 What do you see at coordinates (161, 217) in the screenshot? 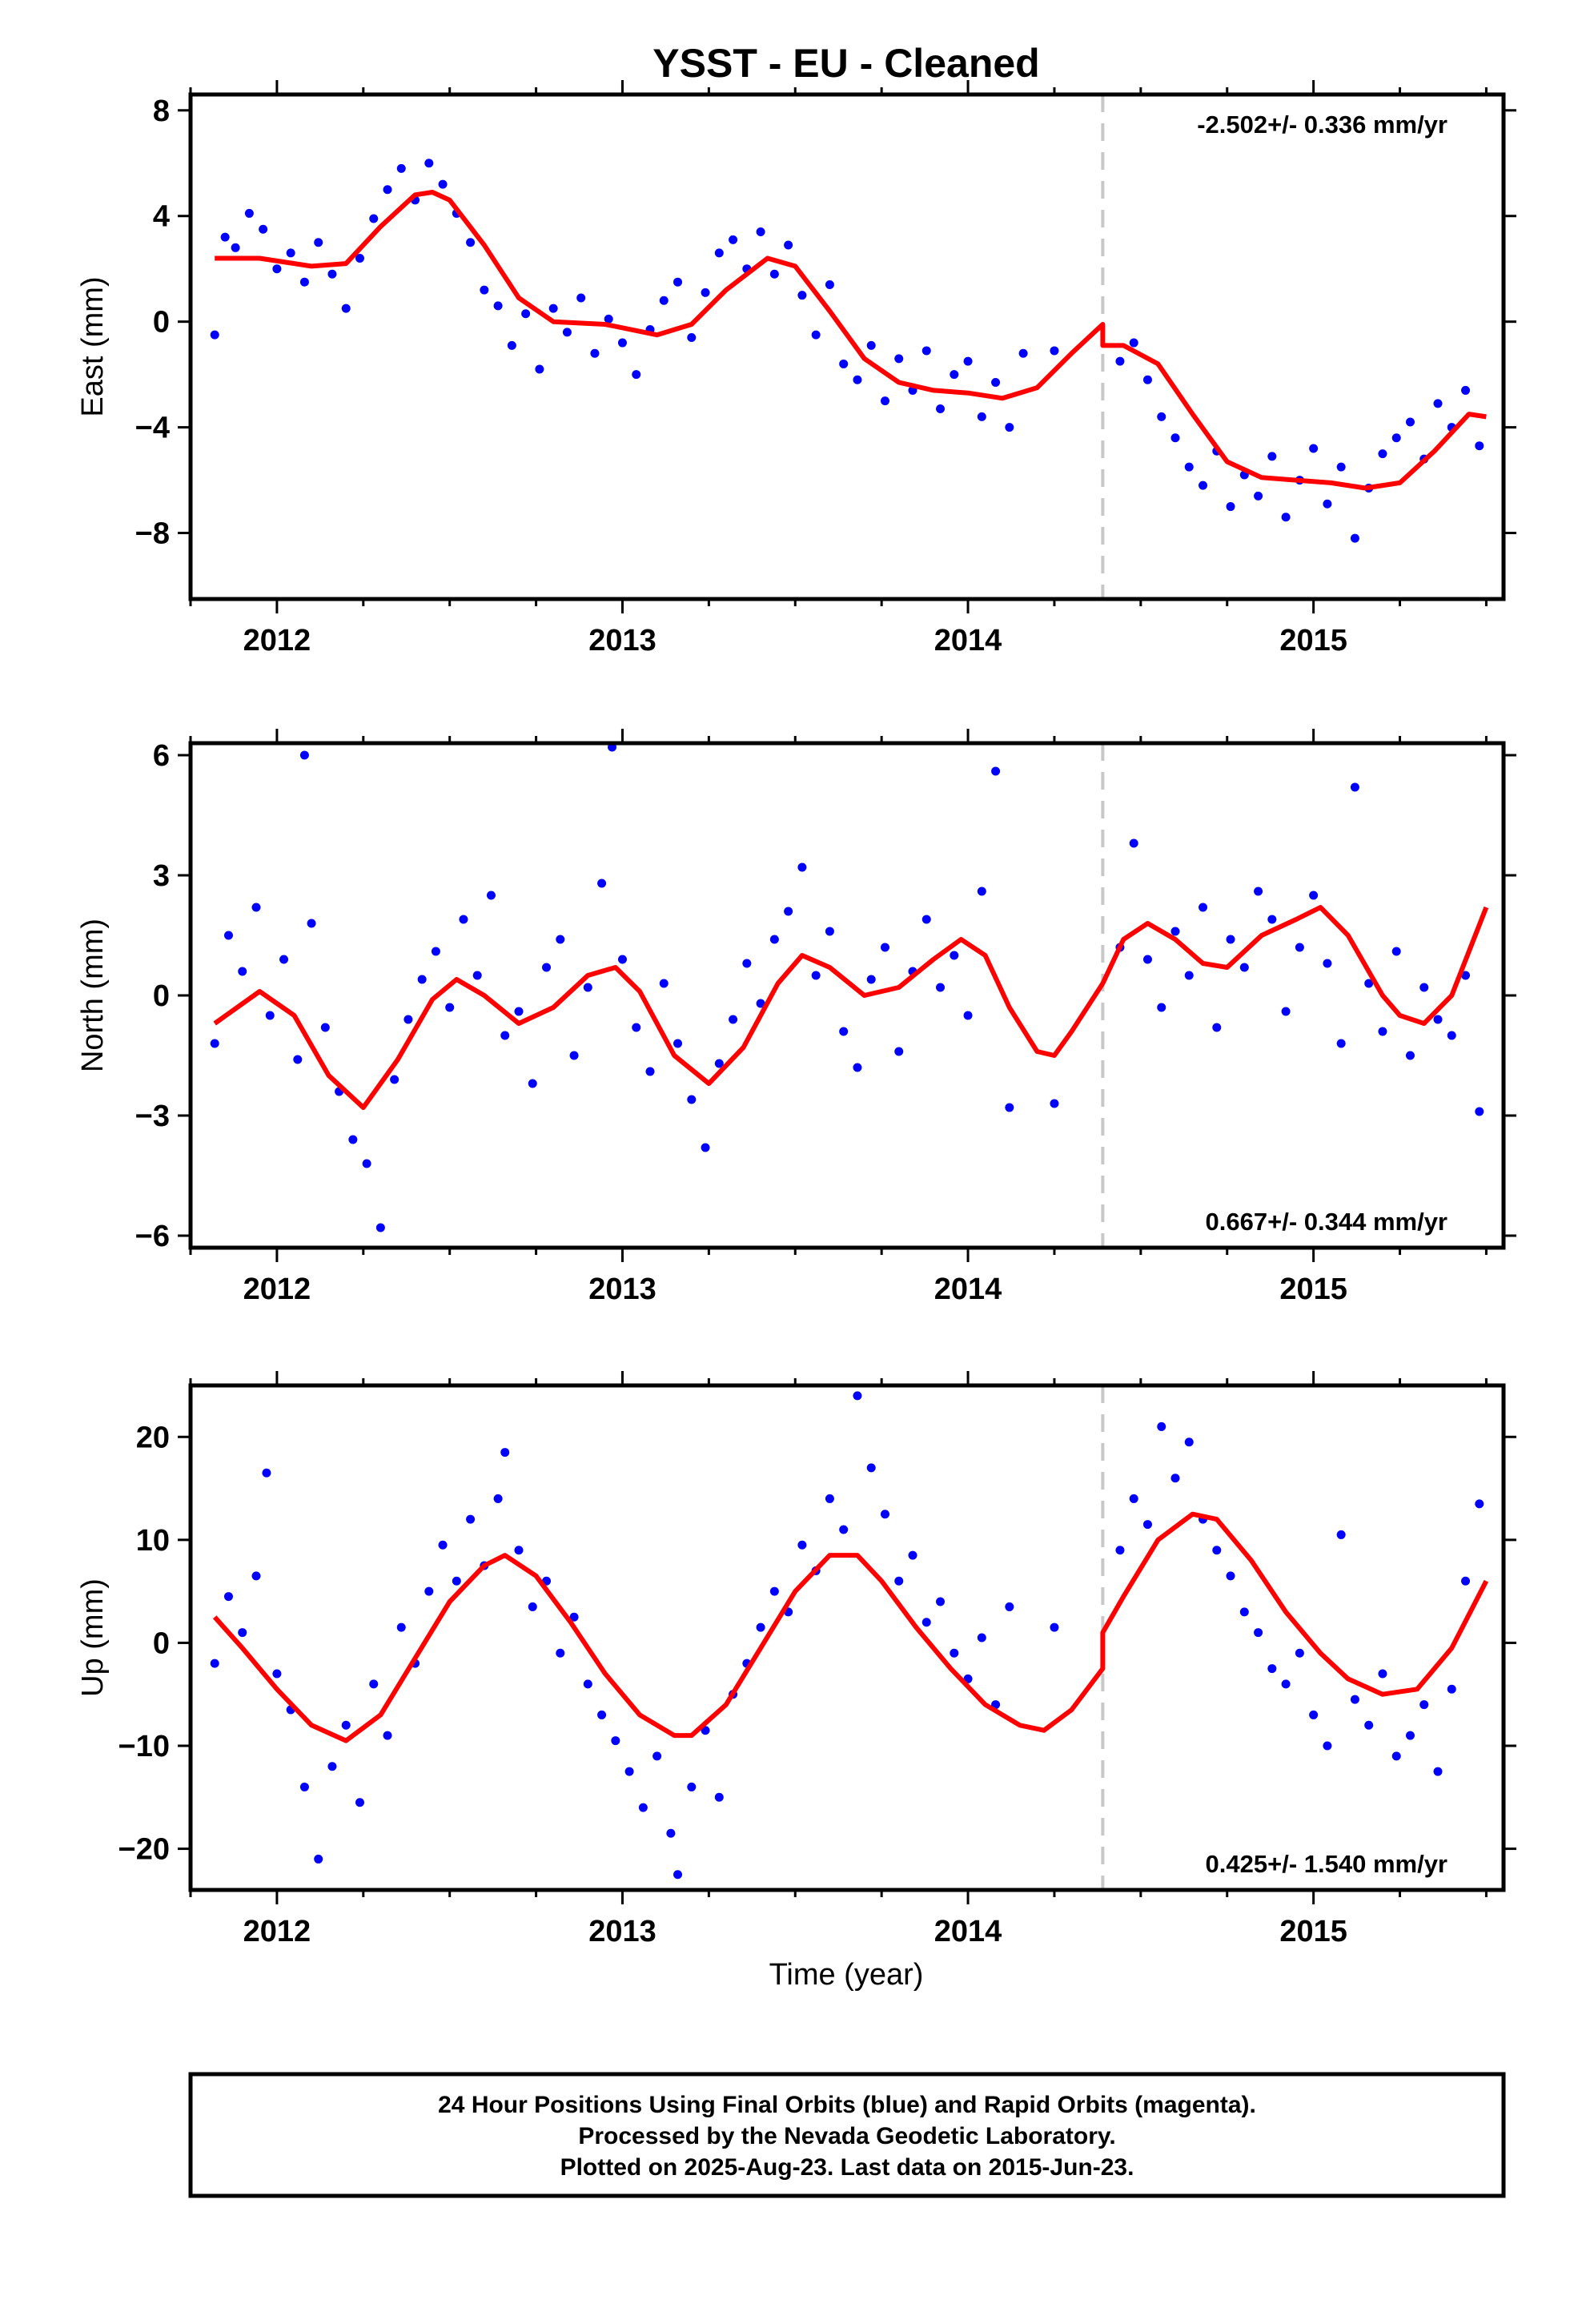
I see `east-ytick-label: 4` at bounding box center [161, 217].